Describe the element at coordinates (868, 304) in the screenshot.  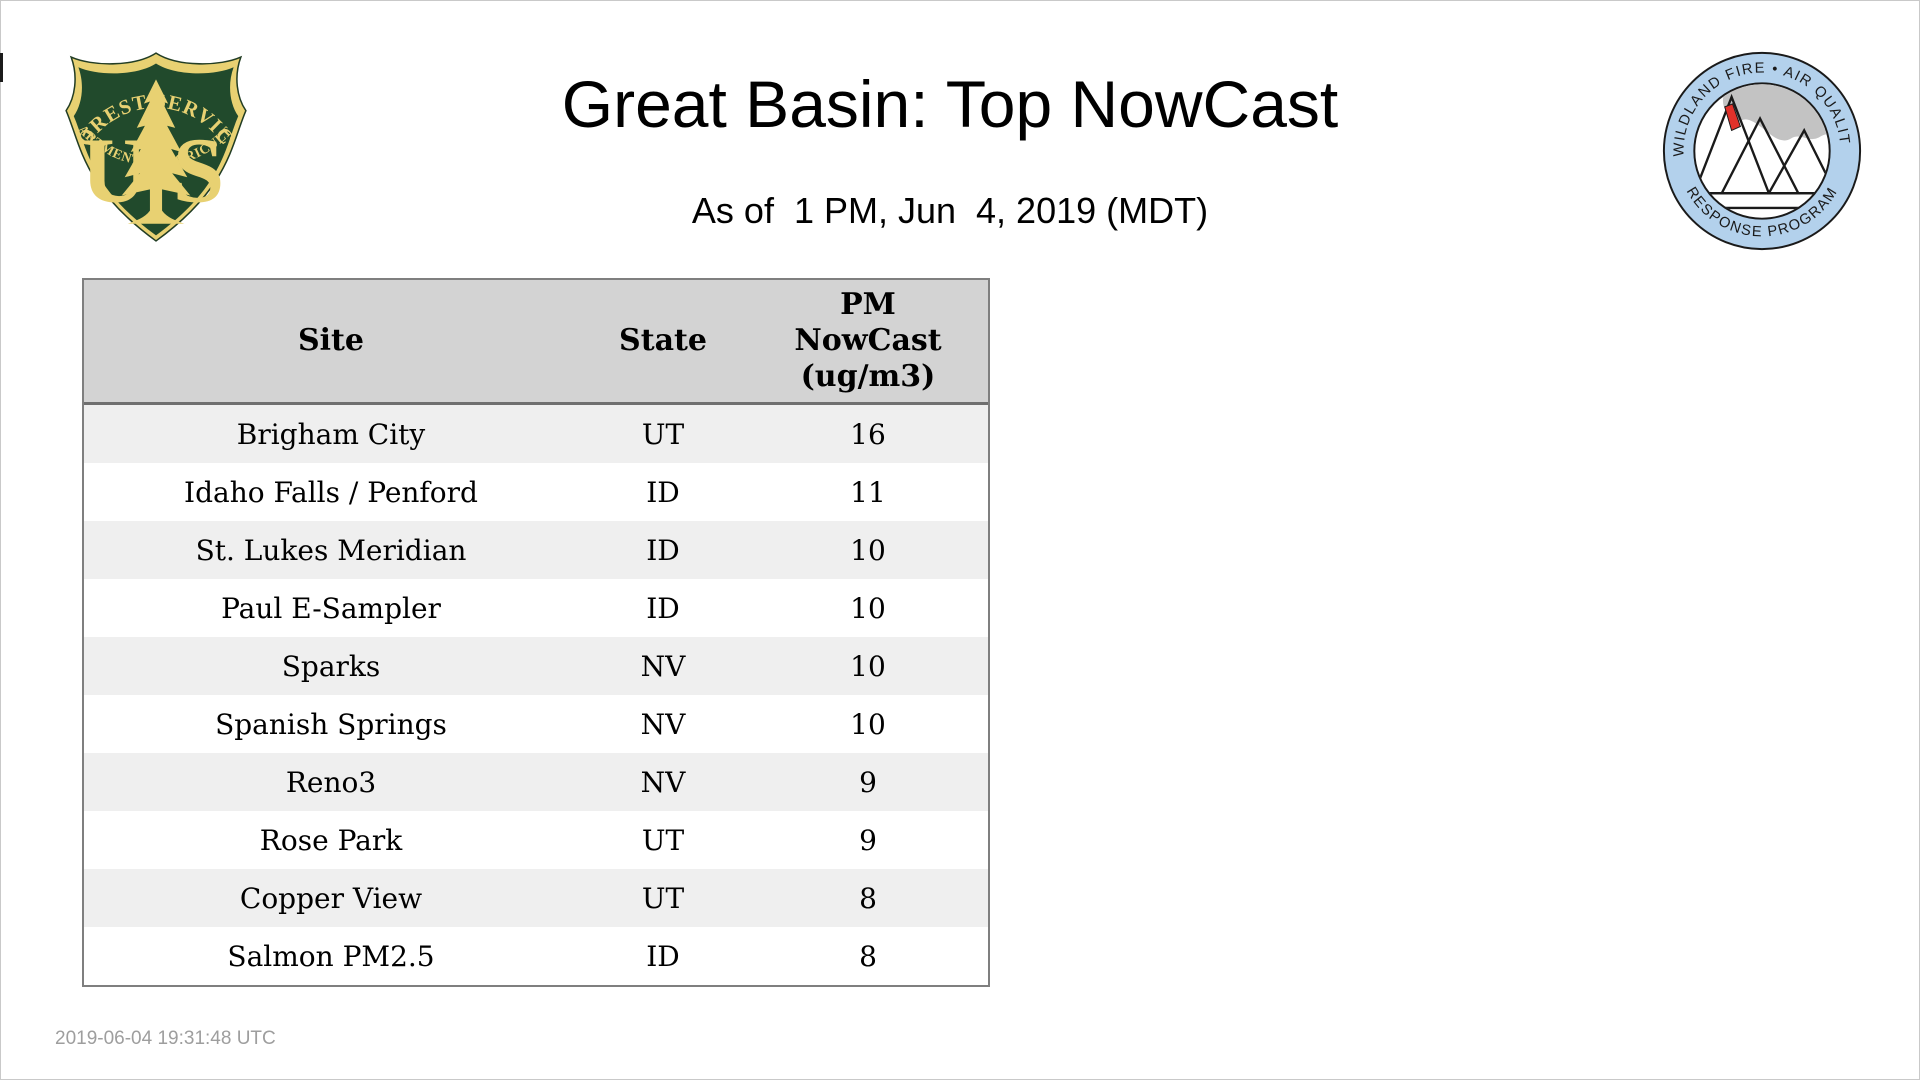
I see `pm-header-line1: PM` at that location.